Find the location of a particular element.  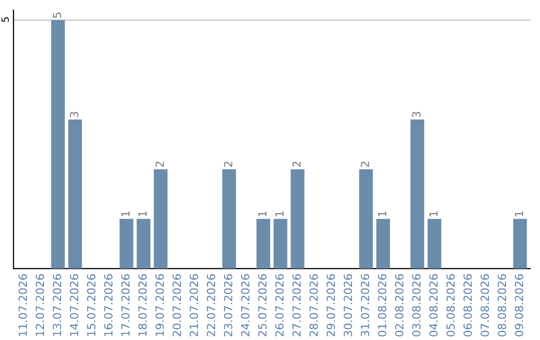

x-tick-label: 12.07.2026 is located at coordinates (40, 305).